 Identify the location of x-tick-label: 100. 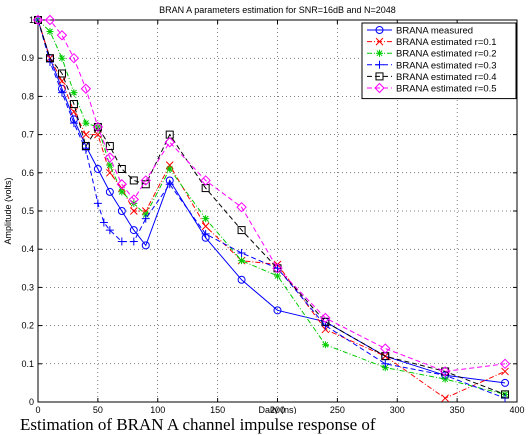
(157, 409).